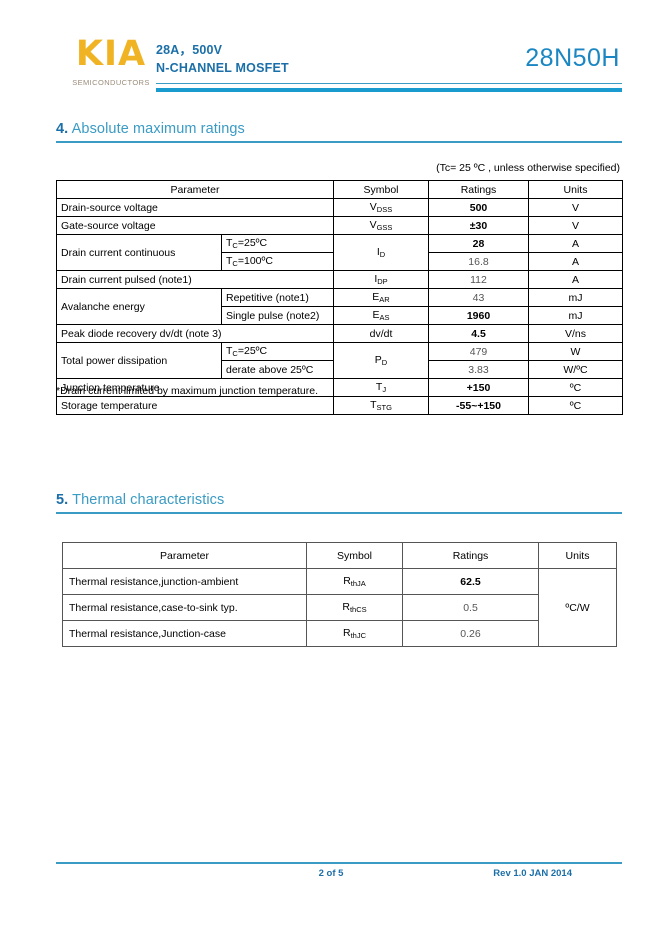 The height and width of the screenshot is (936, 662). I want to click on table-row: derate above 25ºC 3.83 W/ºC, so click(340, 369).